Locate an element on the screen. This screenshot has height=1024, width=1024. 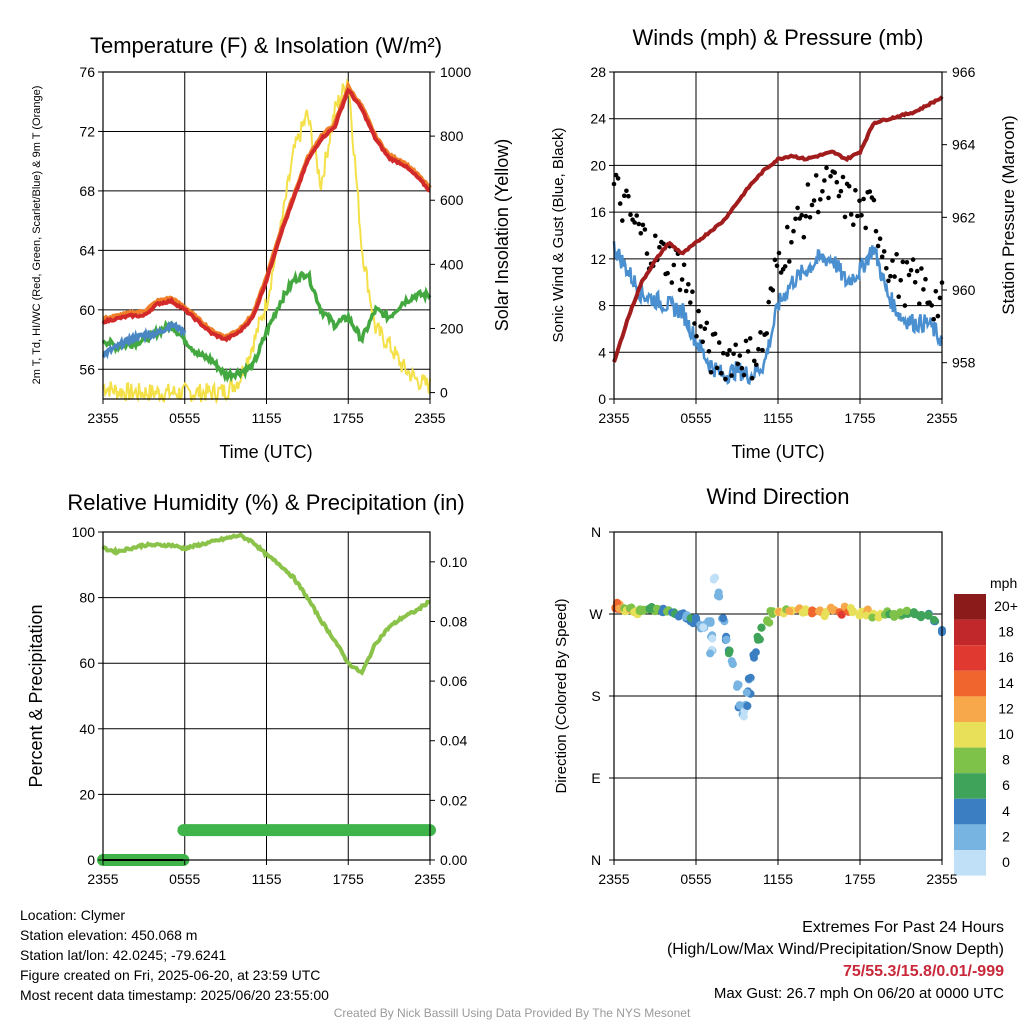
rh-y-tick-label: 0 is located at coordinates (91, 860).